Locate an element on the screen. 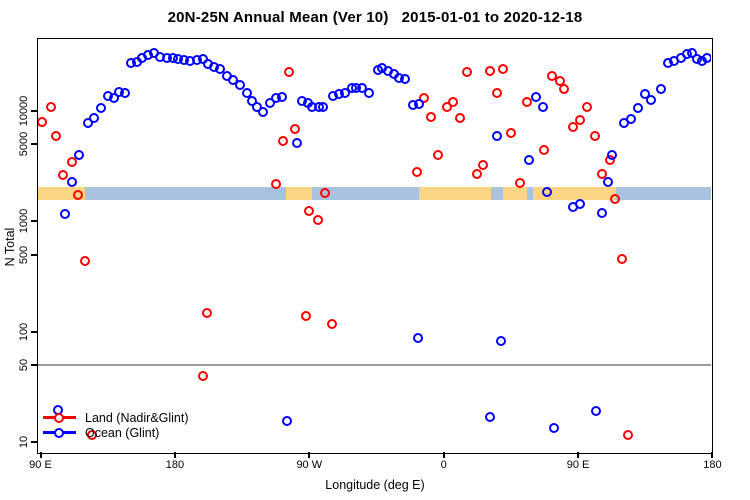 The height and width of the screenshot is (500, 750). legend-circle-land-icon is located at coordinates (59, 417).